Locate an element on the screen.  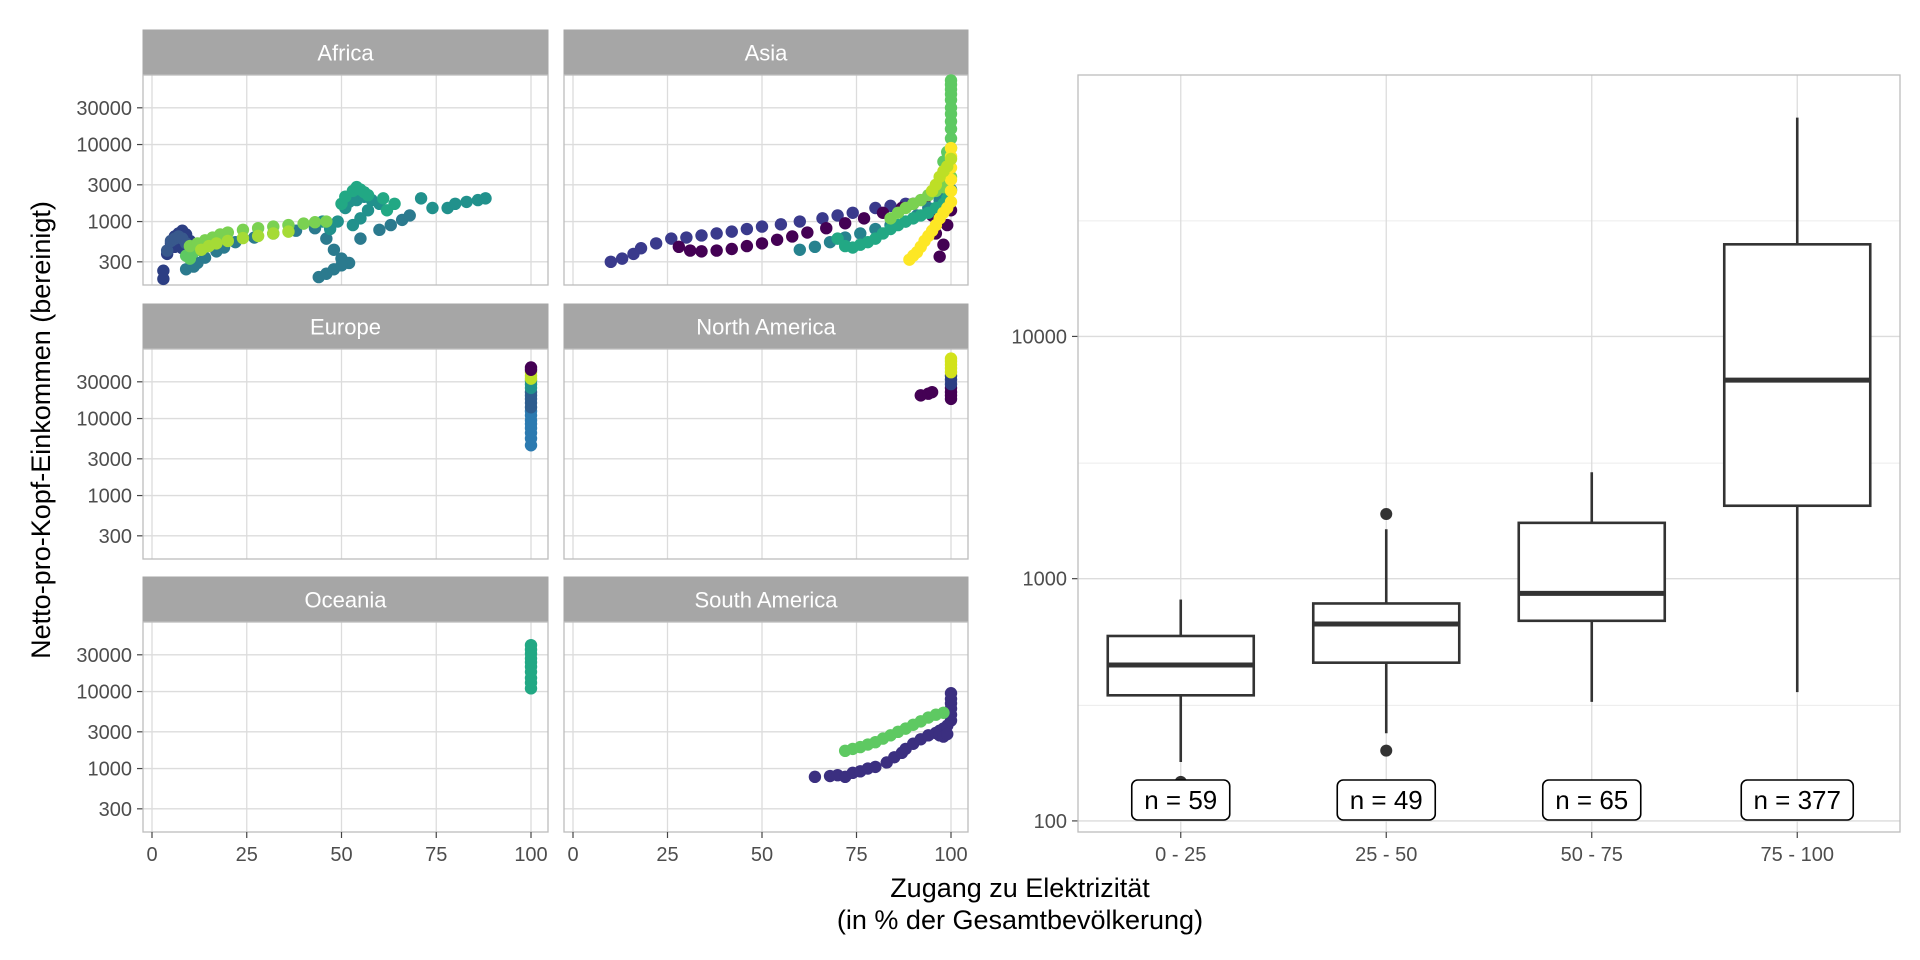
x-axis-label-line1: Zugang zu Elektrizität is located at coordinates (1020, 888).